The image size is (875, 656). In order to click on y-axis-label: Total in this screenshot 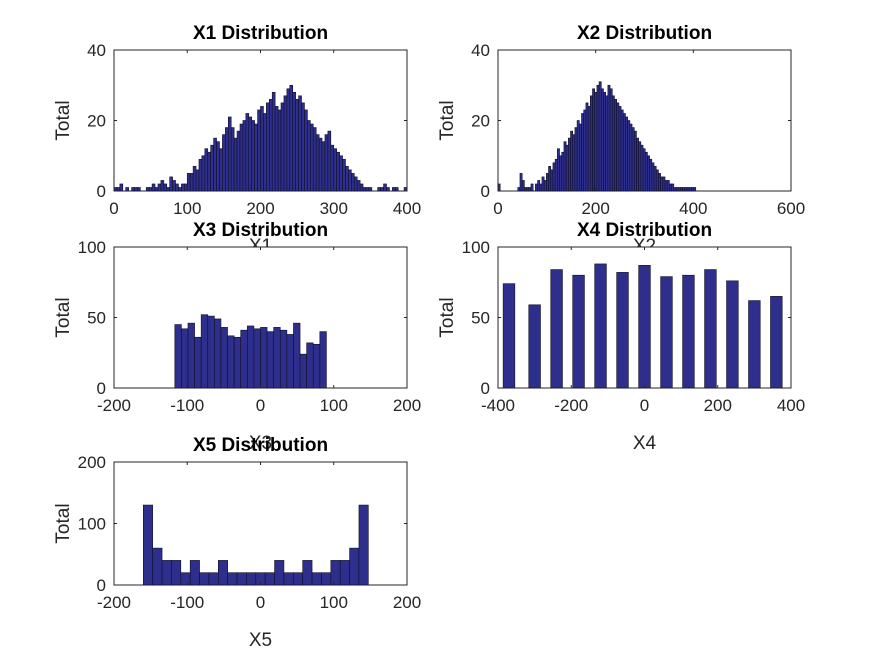, I will do `click(63, 120)`.